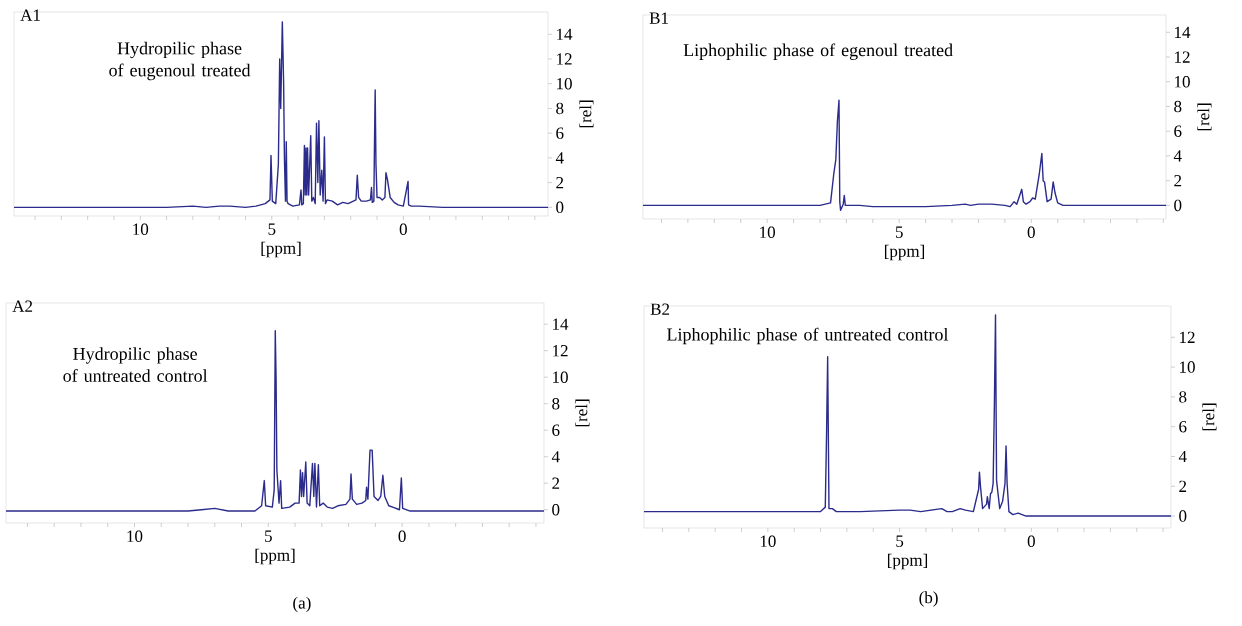 The width and height of the screenshot is (1242, 626). Describe the element at coordinates (281, 115) in the screenshot. I see `line-series` at that location.